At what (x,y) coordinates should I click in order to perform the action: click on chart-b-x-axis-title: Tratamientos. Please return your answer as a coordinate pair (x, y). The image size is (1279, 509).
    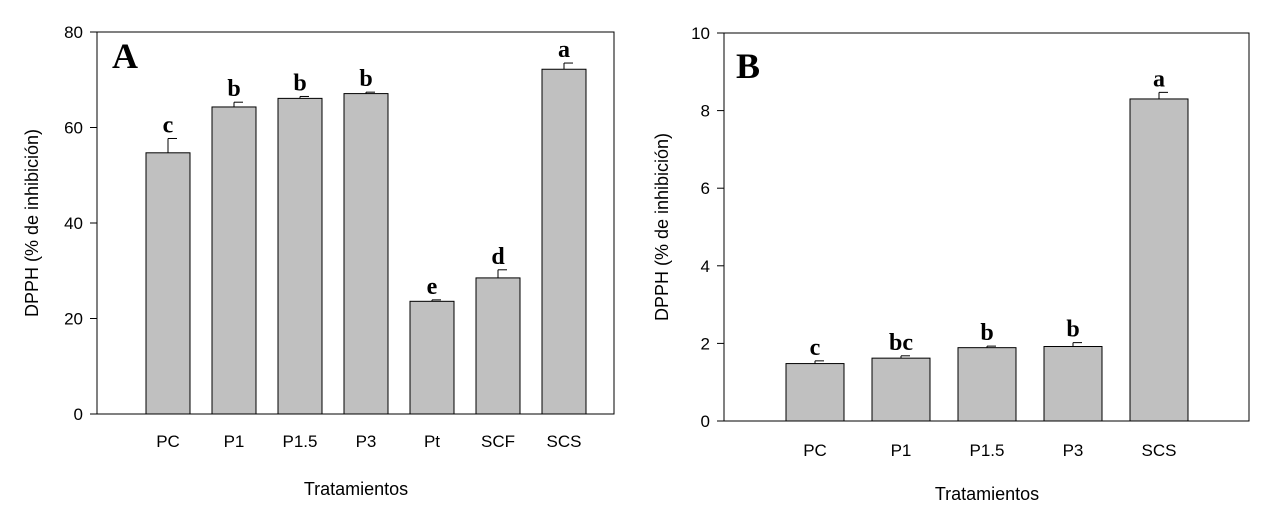
    Looking at the image, I should click on (987, 494).